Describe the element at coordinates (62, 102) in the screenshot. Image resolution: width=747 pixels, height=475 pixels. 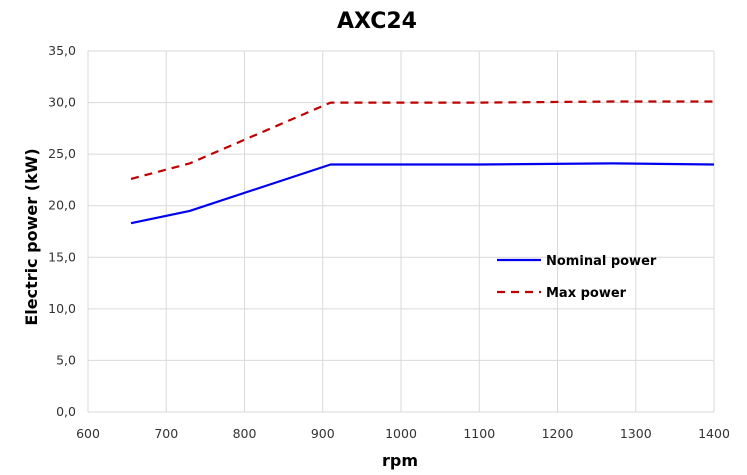
I see `y-tick-label: 30,0` at that location.